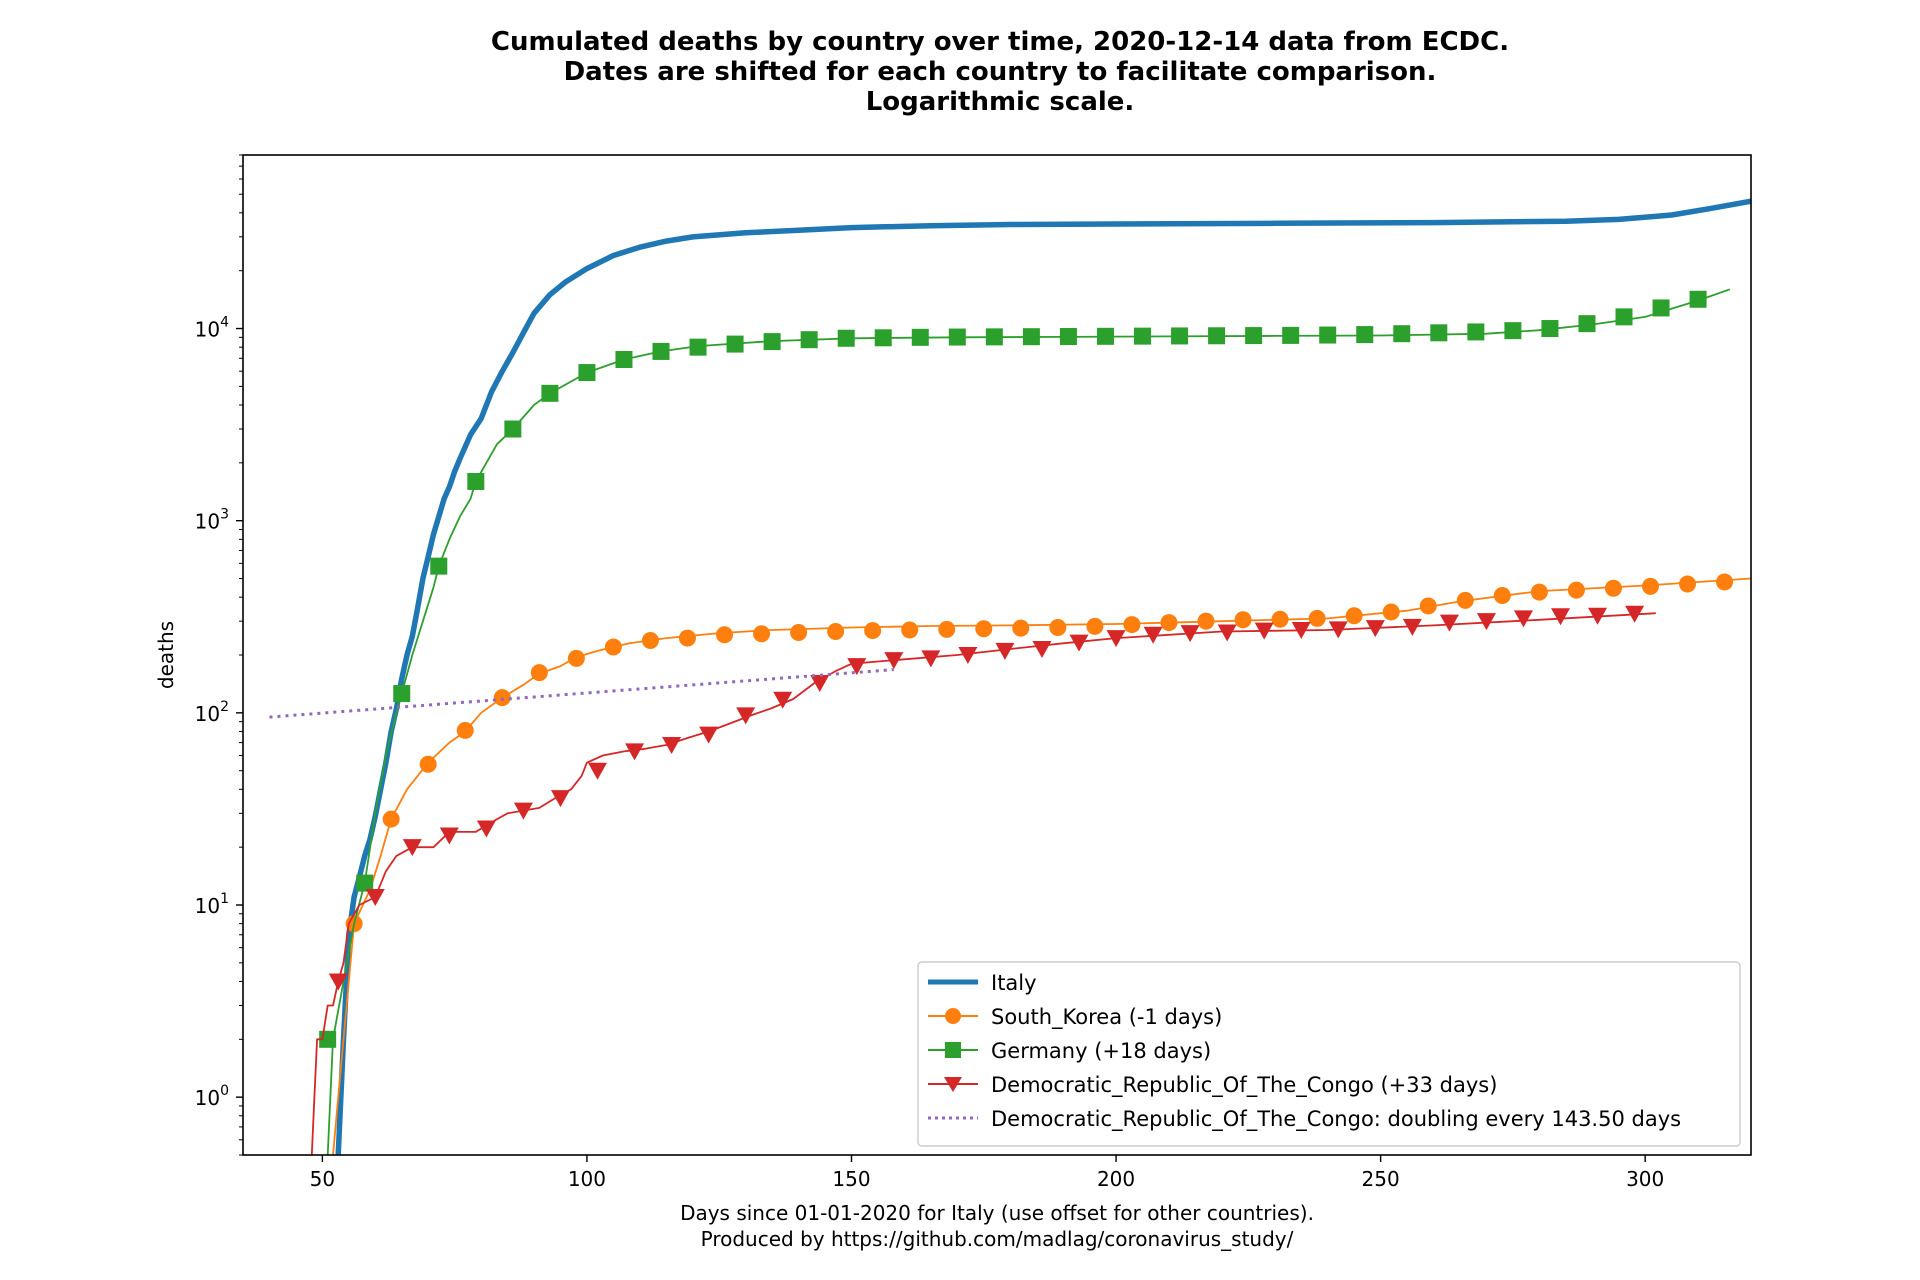  I want to click on y-tick-label: 10⁴, so click(212, 328).